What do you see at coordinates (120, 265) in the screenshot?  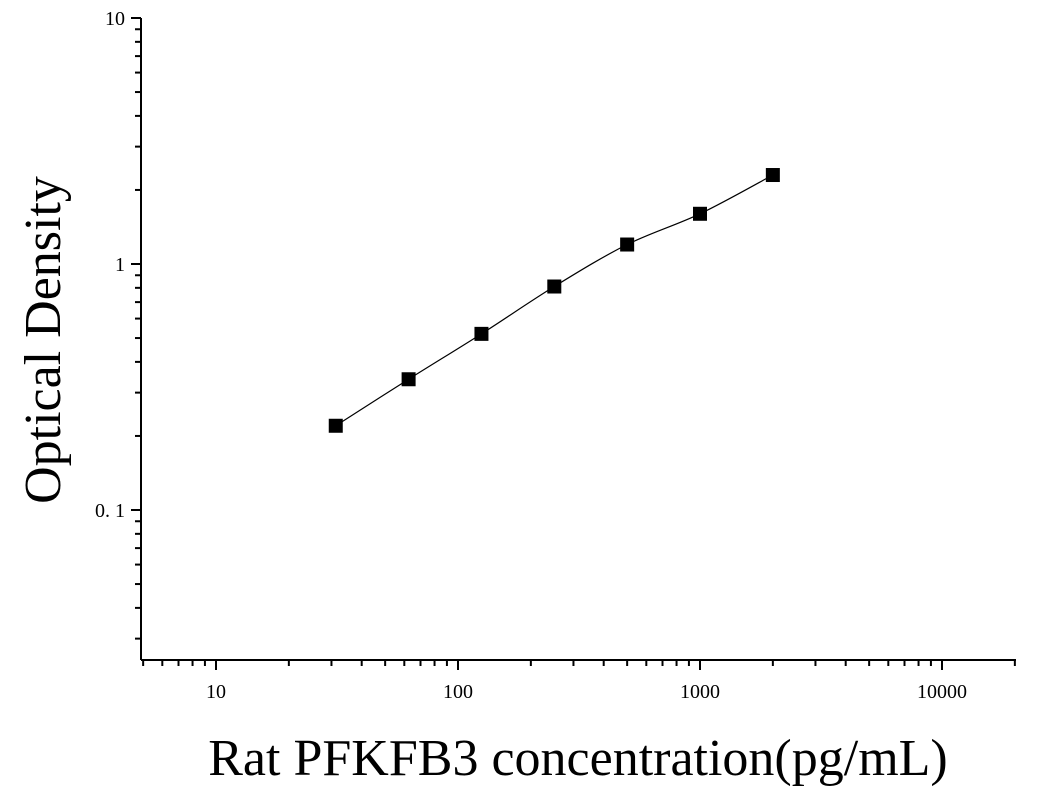 I see `y-tick-label: 1` at bounding box center [120, 265].